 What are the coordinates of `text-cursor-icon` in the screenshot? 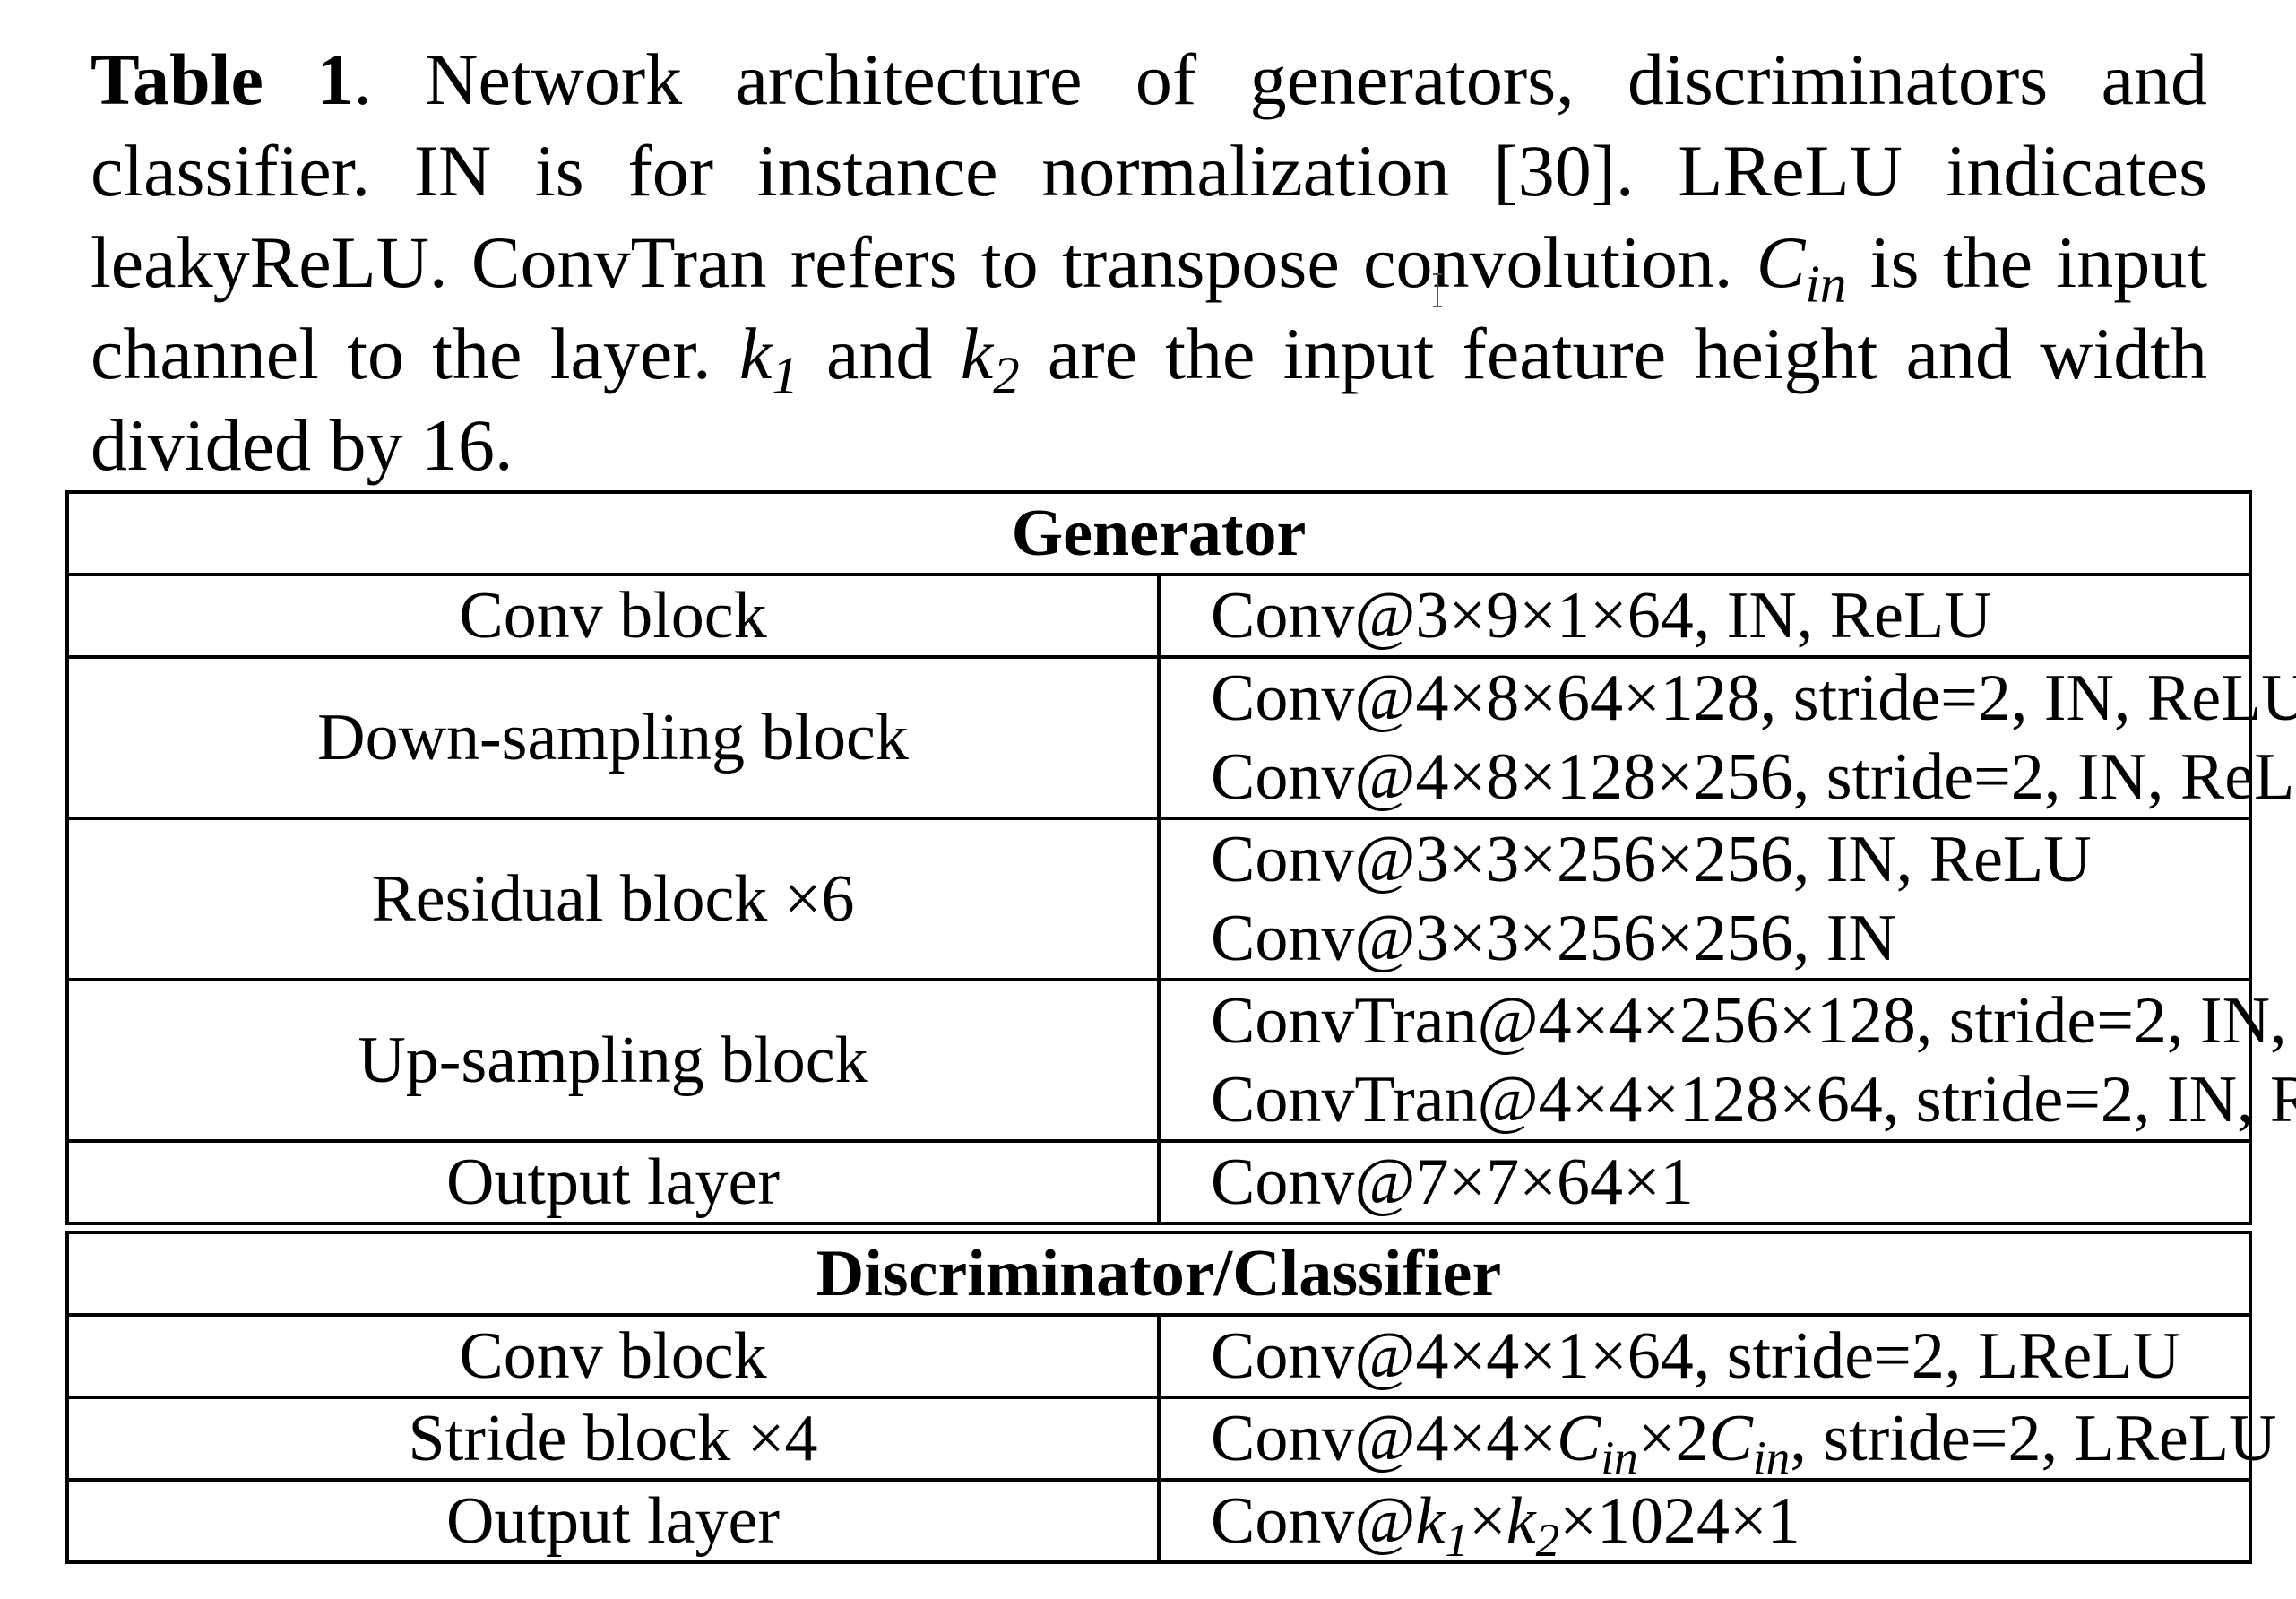 It's located at (1437, 290).